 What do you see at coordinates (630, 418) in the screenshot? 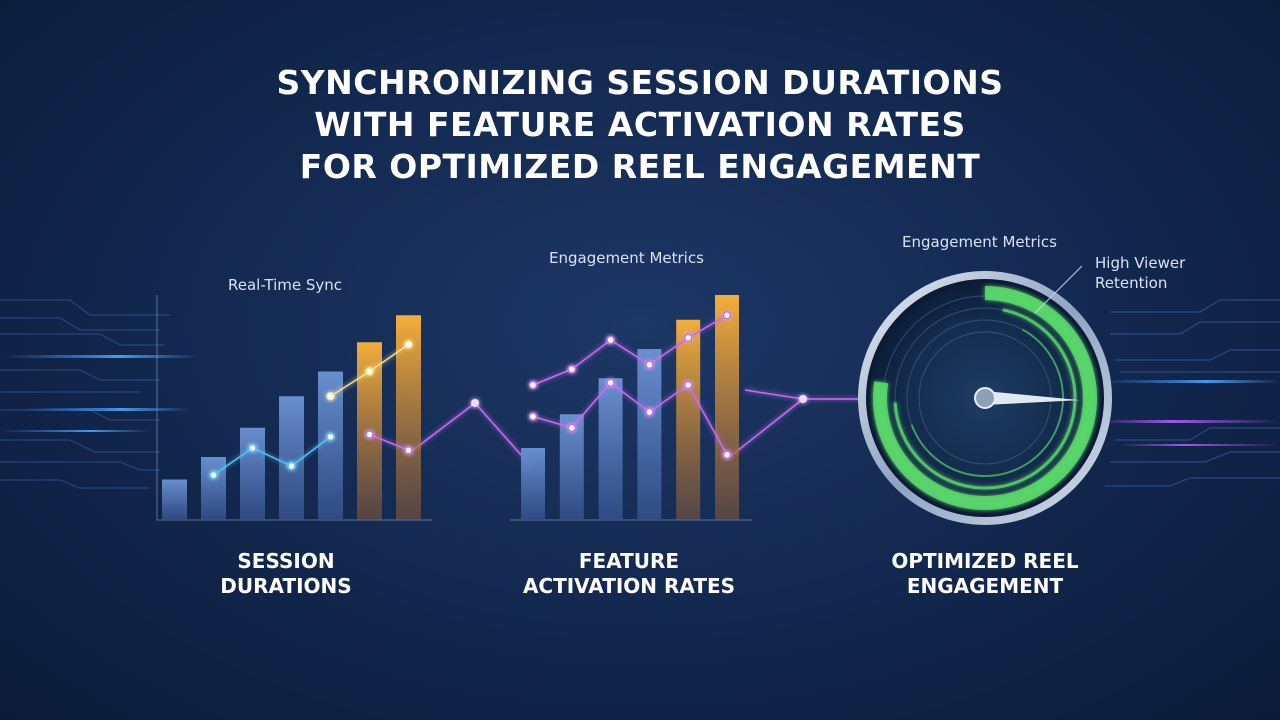
I see `lower-line` at bounding box center [630, 418].